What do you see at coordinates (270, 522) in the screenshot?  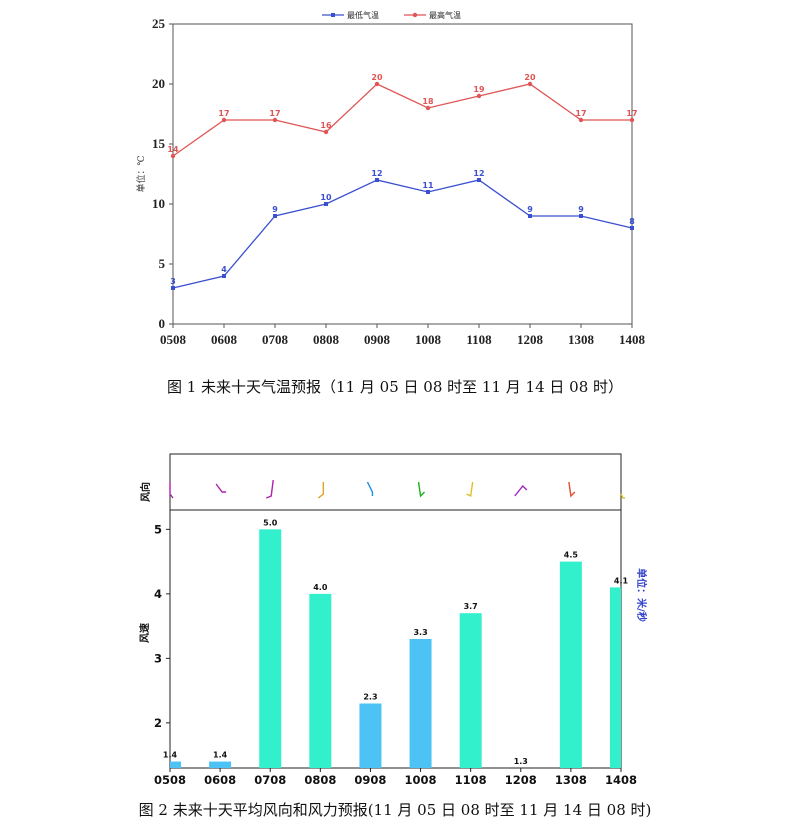 I see `bar-value-label: 5.0` at bounding box center [270, 522].